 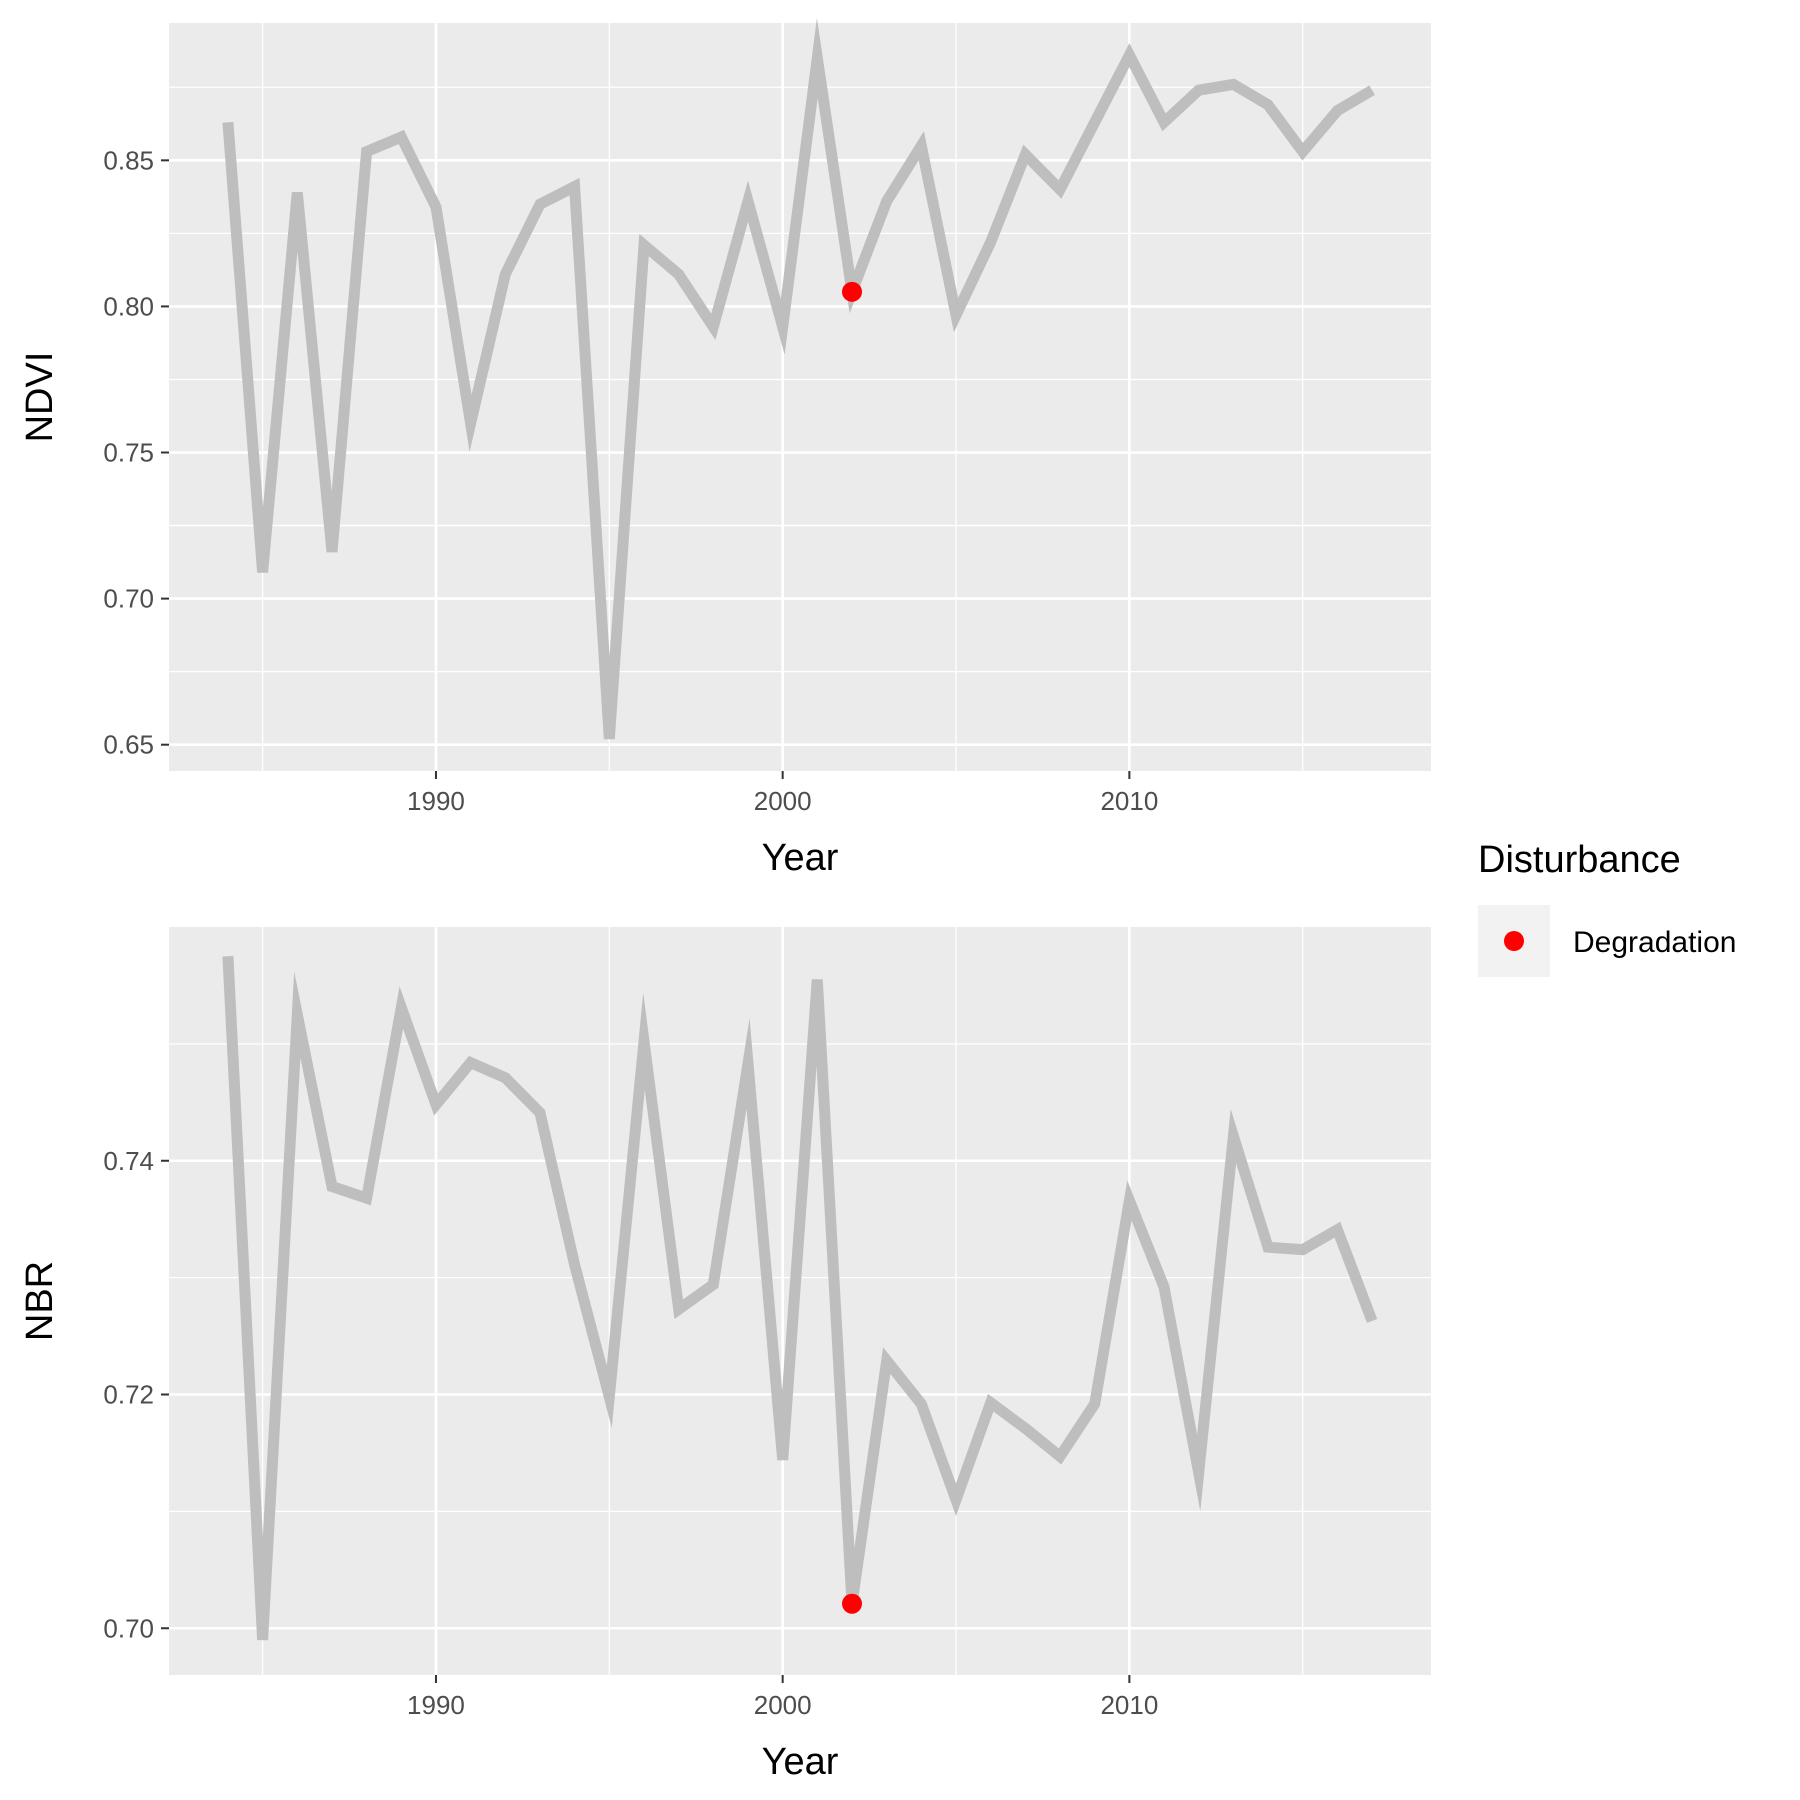 I want to click on ndvi-x-tick-label: 1990, so click(x=436, y=801).